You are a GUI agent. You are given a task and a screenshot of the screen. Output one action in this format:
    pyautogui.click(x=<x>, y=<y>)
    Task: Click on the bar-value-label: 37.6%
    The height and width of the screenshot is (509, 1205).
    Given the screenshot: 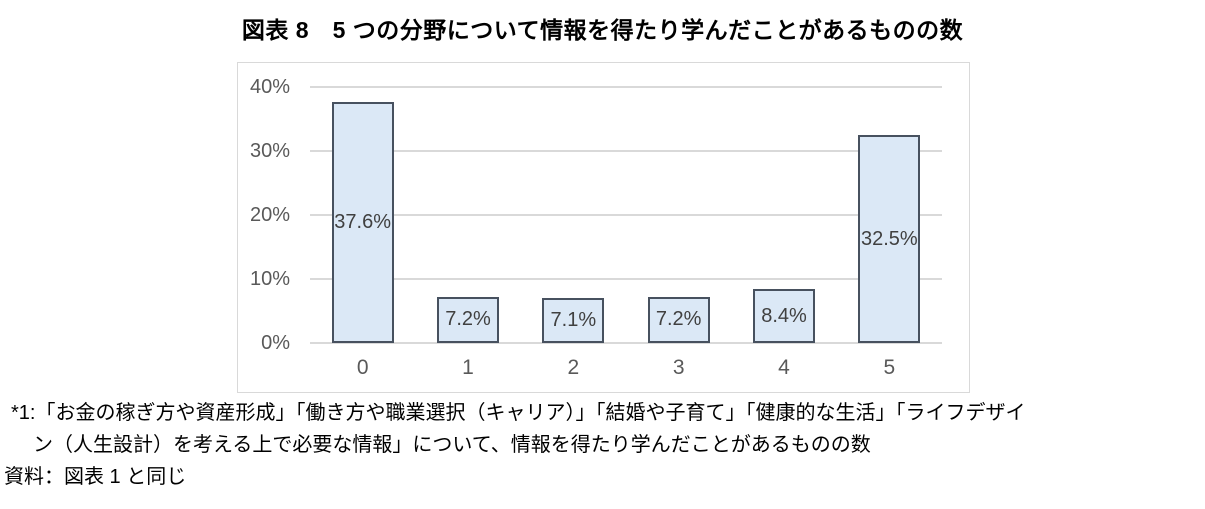 What is the action you would take?
    pyautogui.click(x=363, y=222)
    